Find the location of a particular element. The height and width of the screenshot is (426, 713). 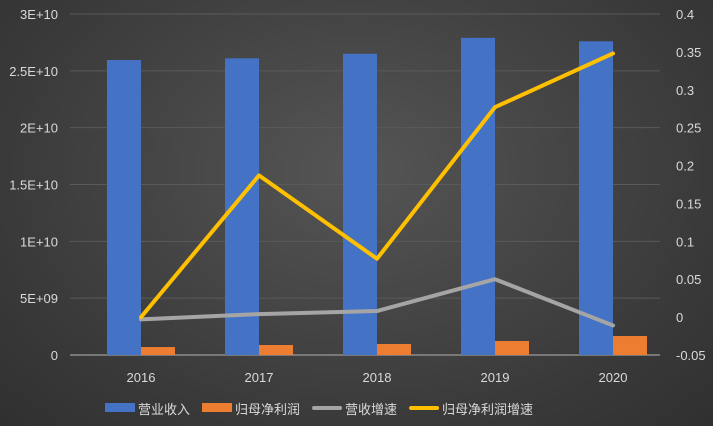

x-axis-tick: 2019 is located at coordinates (495, 377).